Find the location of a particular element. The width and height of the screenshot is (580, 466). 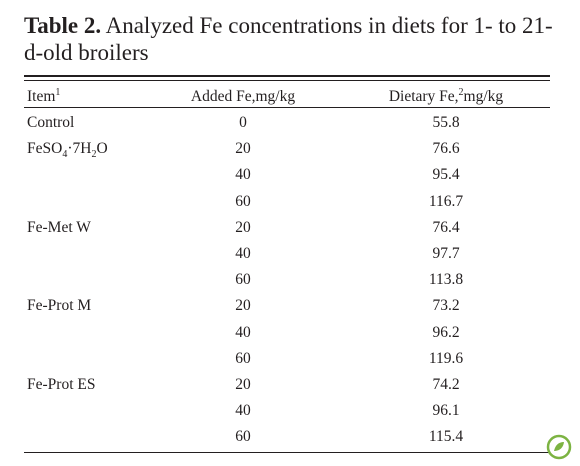

item-text: O is located at coordinates (102, 149).